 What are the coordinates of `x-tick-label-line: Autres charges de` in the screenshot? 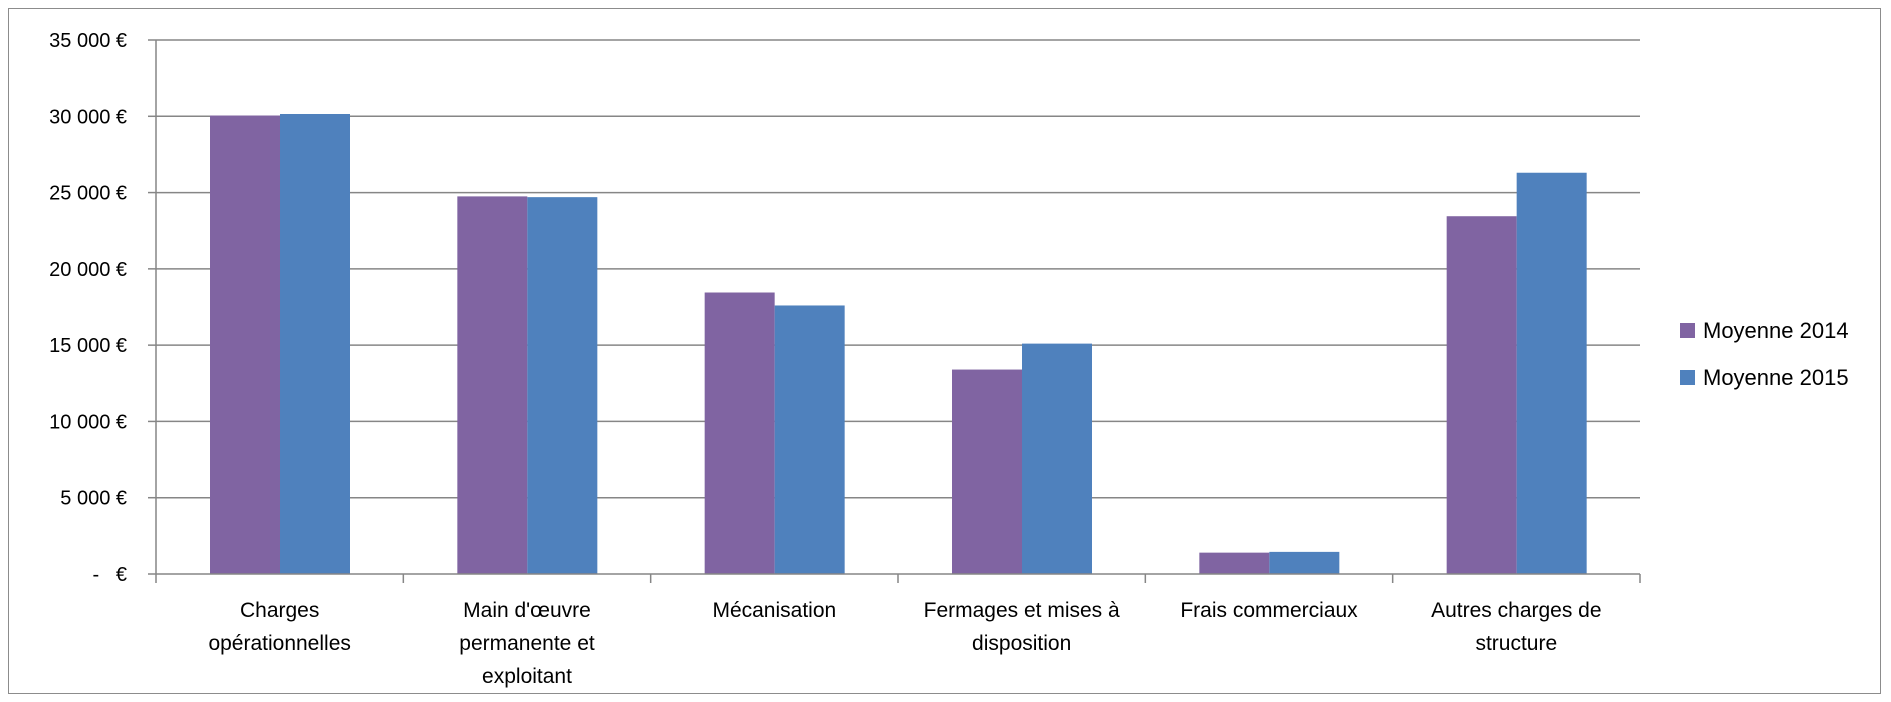 It's located at (1516, 610).